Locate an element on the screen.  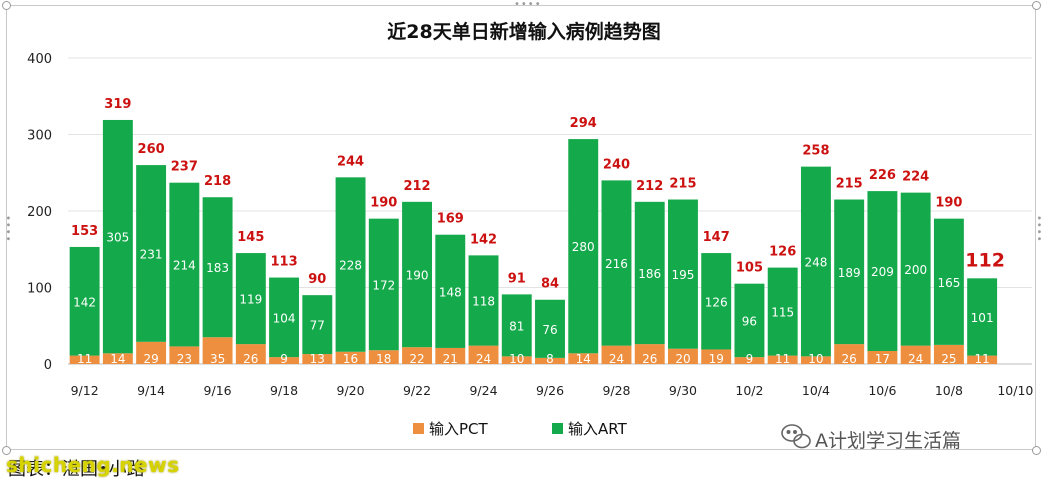
x-tick-label: 9/16 is located at coordinates (218, 390).